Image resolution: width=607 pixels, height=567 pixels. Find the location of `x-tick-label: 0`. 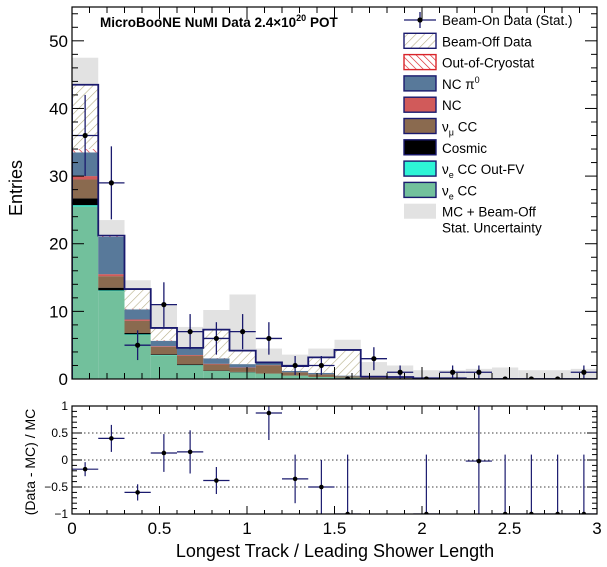

x-tick-label: 0 is located at coordinates (71, 528).